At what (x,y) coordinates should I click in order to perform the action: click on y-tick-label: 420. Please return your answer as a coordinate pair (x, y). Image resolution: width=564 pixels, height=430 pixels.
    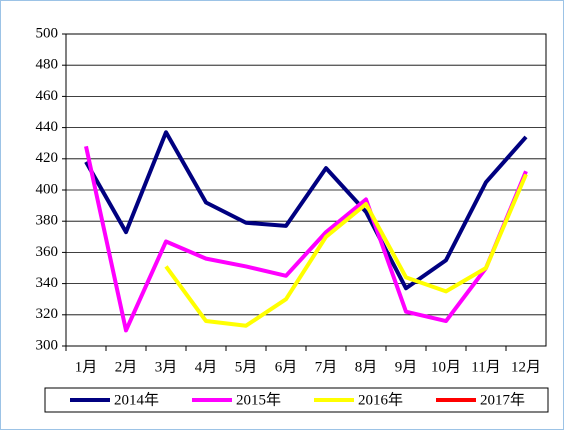
    Looking at the image, I should click on (47, 158).